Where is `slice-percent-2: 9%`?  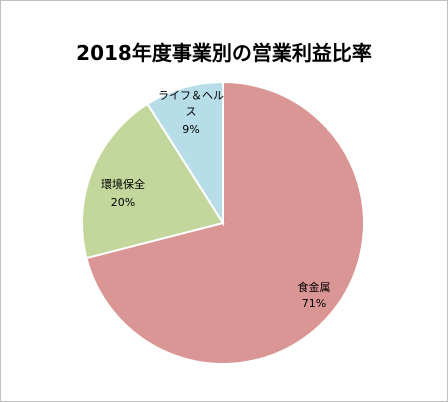 slice-percent-2: 9% is located at coordinates (190, 129).